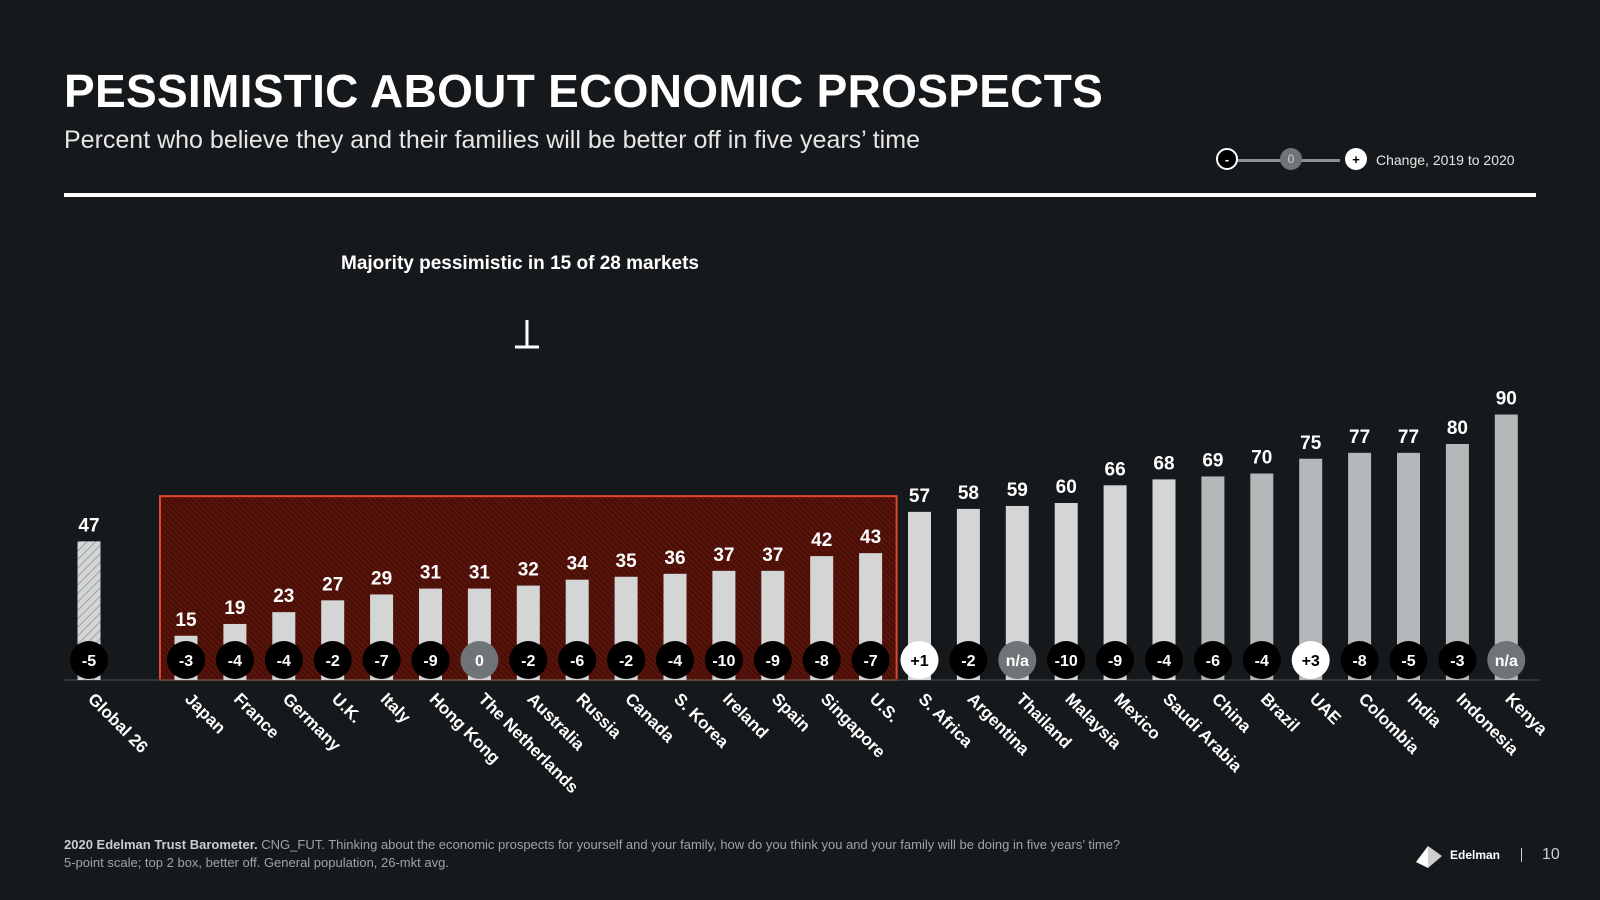  What do you see at coordinates (584, 91) in the screenshot?
I see `page-title: PESSIMISTIC ABOUT ECONOMIC PROSPECTS` at bounding box center [584, 91].